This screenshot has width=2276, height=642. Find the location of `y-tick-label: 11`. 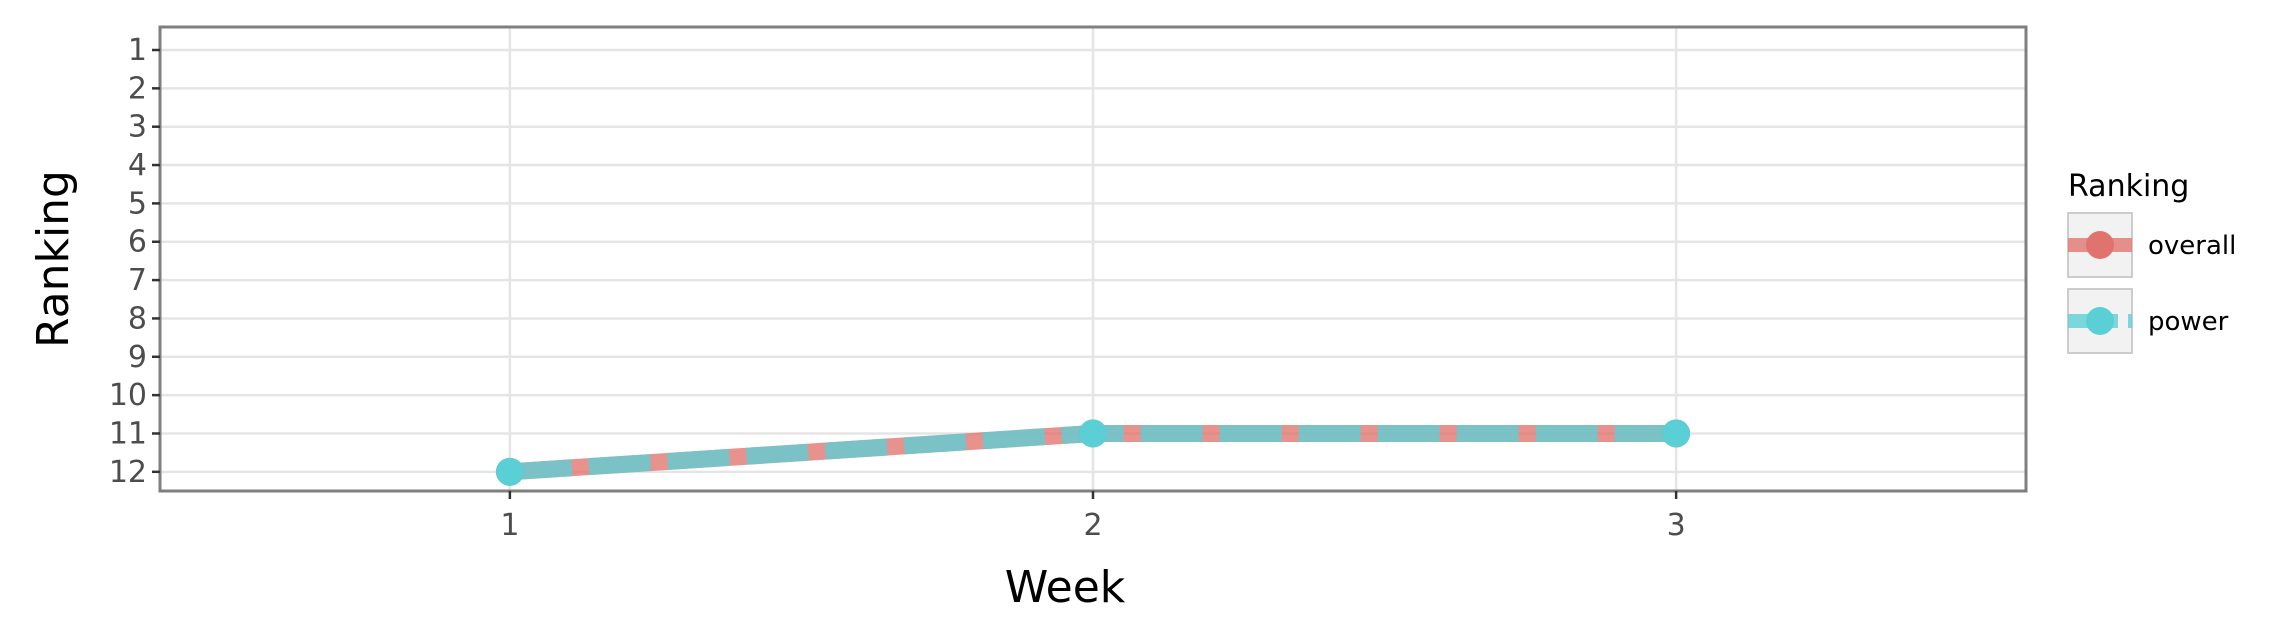

y-tick-label: 11 is located at coordinates (128, 433).